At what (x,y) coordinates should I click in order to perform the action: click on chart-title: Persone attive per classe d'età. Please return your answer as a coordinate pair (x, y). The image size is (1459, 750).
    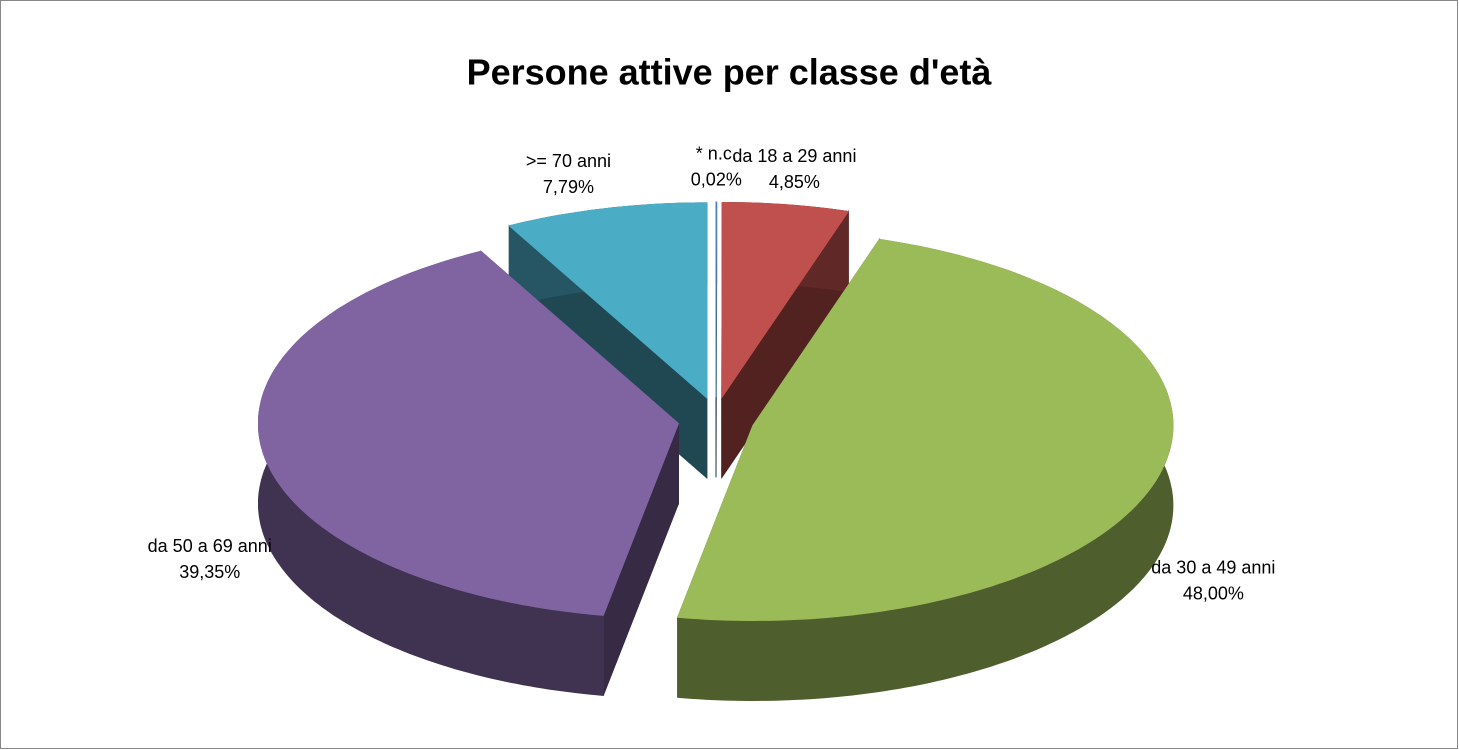
    Looking at the image, I should click on (730, 72).